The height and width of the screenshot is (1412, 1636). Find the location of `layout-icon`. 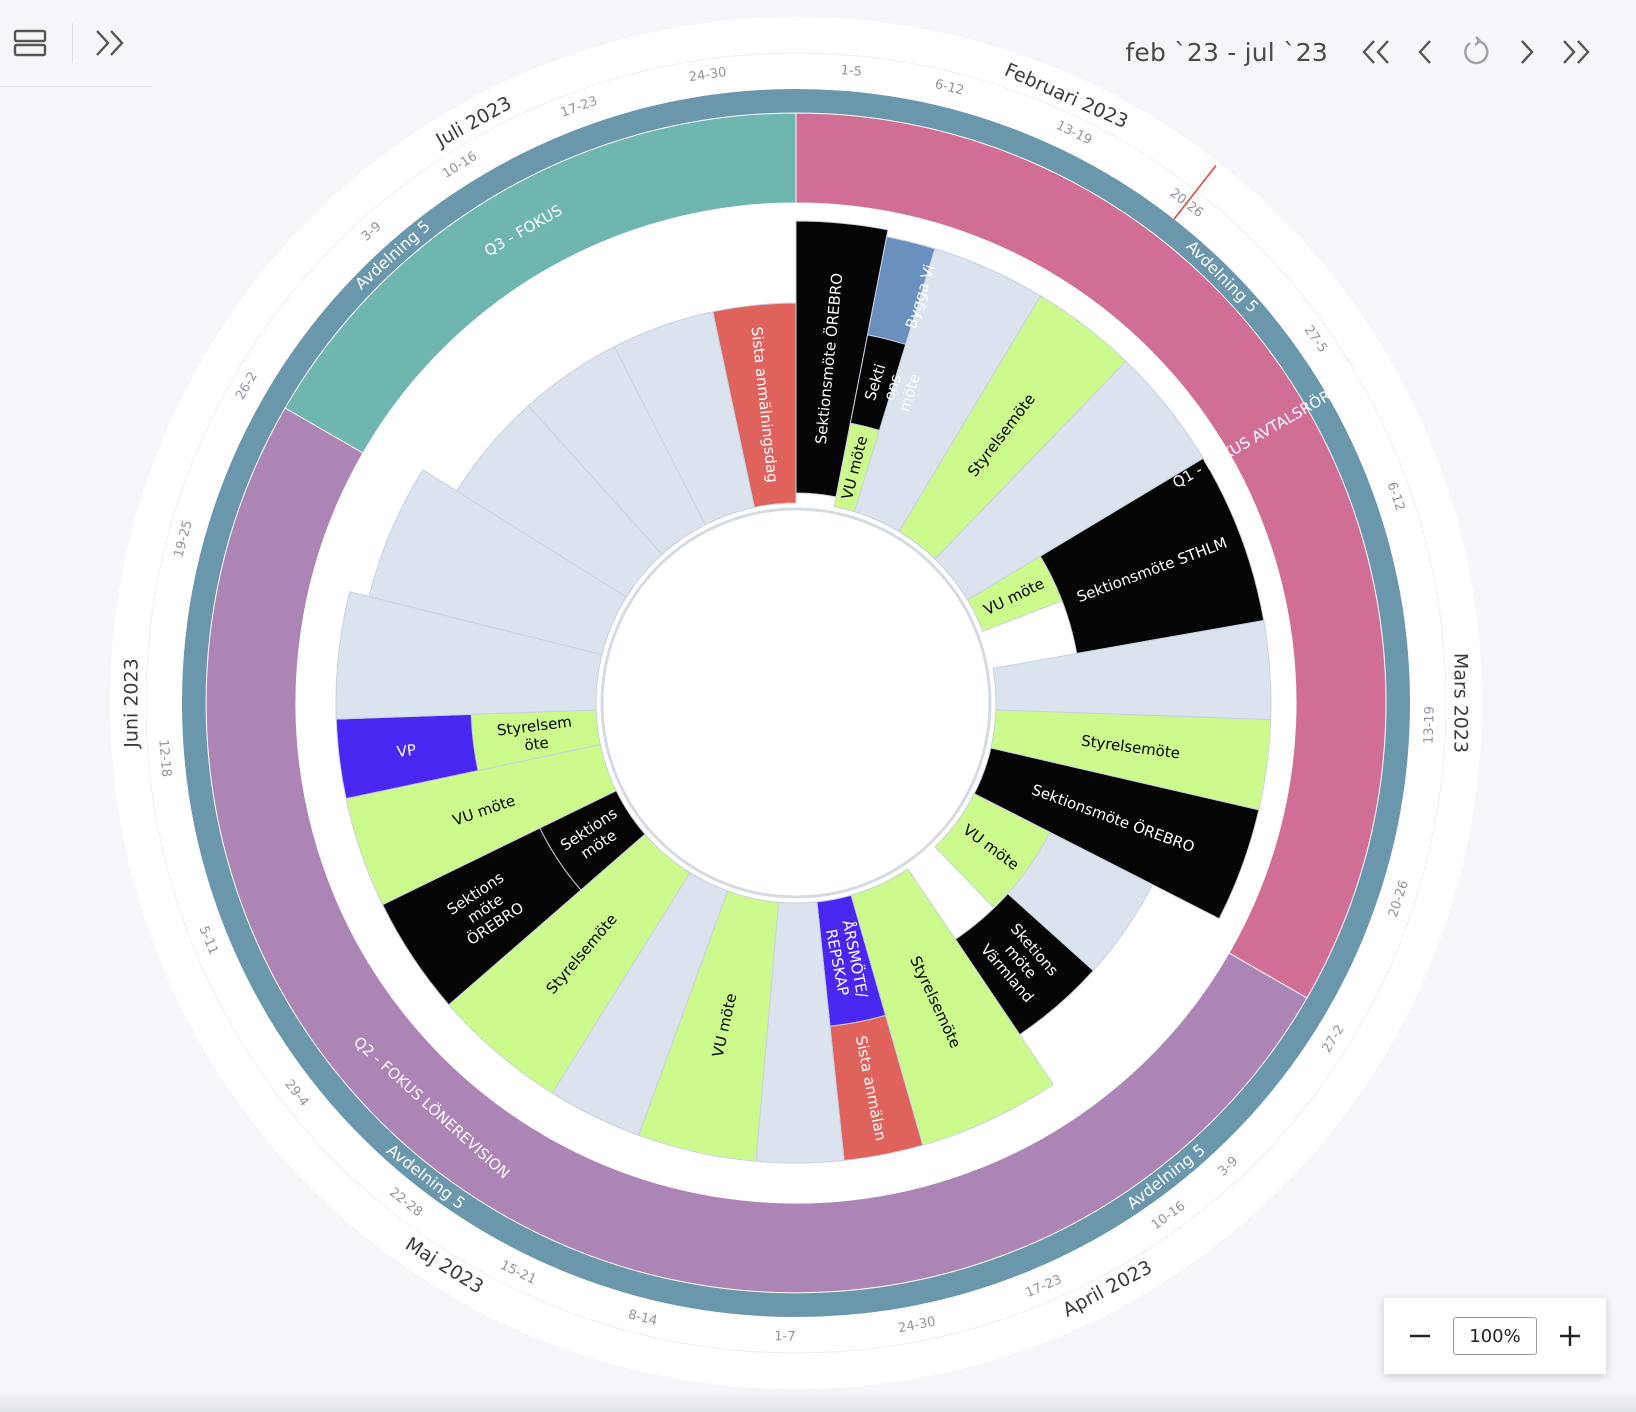

layout-icon is located at coordinates (30, 43).